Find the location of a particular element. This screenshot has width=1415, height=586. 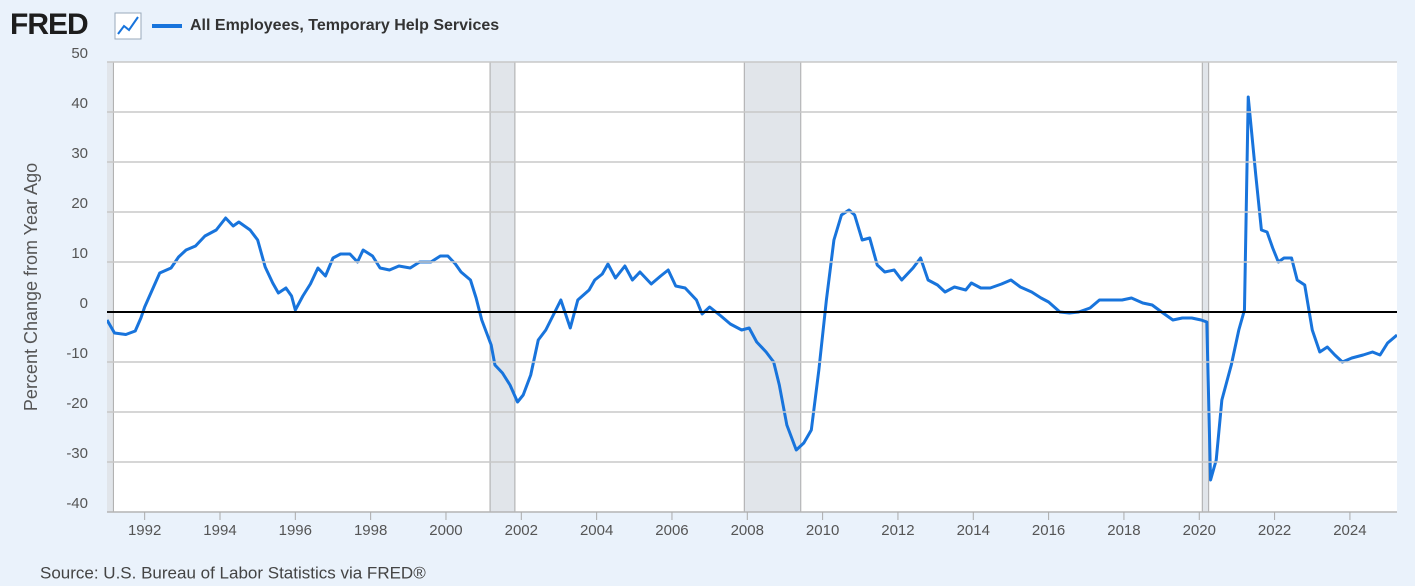

y-tick-label: 0 is located at coordinates (84, 303).